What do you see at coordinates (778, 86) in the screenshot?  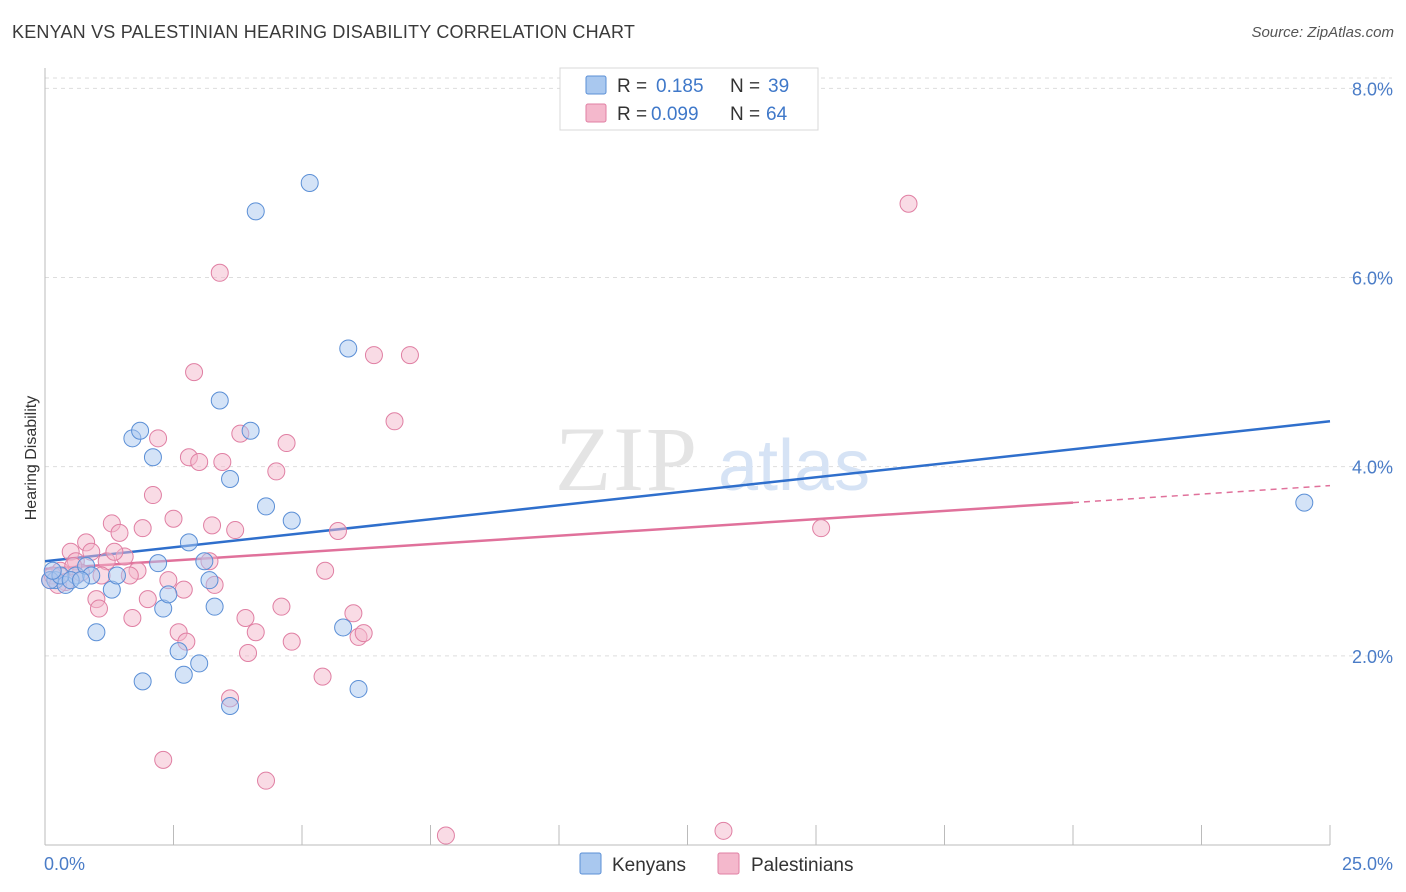 I see `legend-n-value-kenyans: 39` at bounding box center [778, 86].